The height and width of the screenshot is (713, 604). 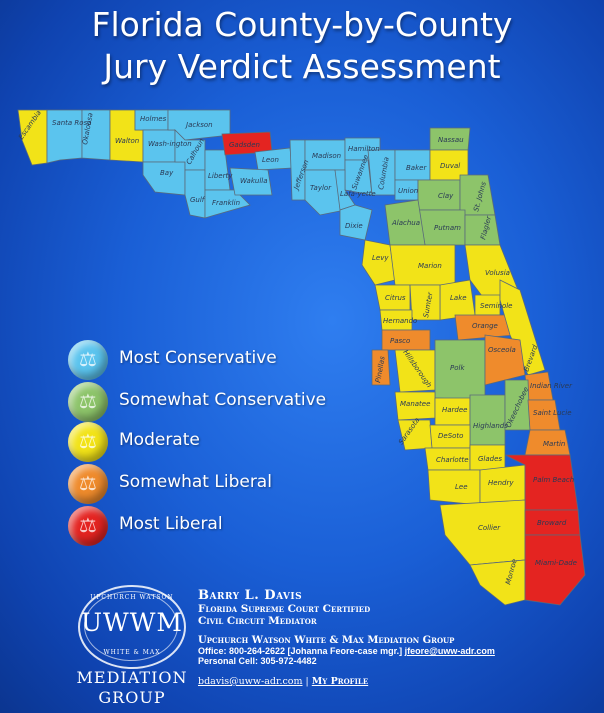 I want to click on logo-line-1: MEDIATION, so click(x=132, y=677).